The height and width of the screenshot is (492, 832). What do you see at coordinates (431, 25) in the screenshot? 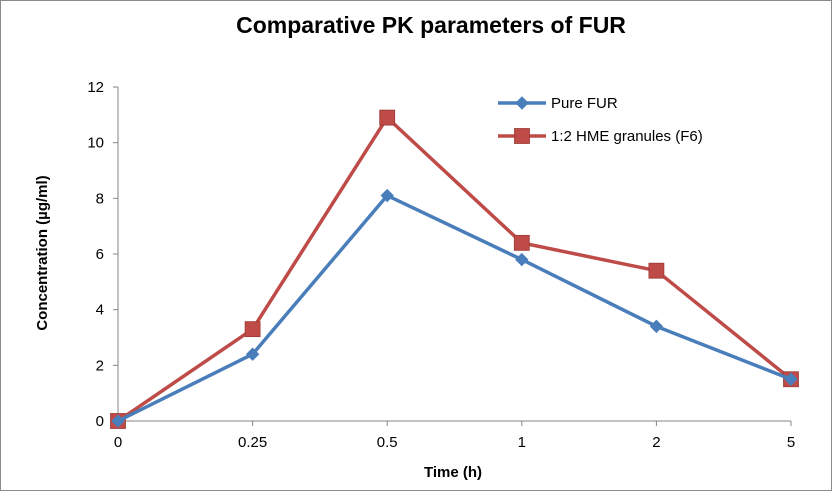
I see `chart-title: Comparative PK parameters of FUR` at bounding box center [431, 25].